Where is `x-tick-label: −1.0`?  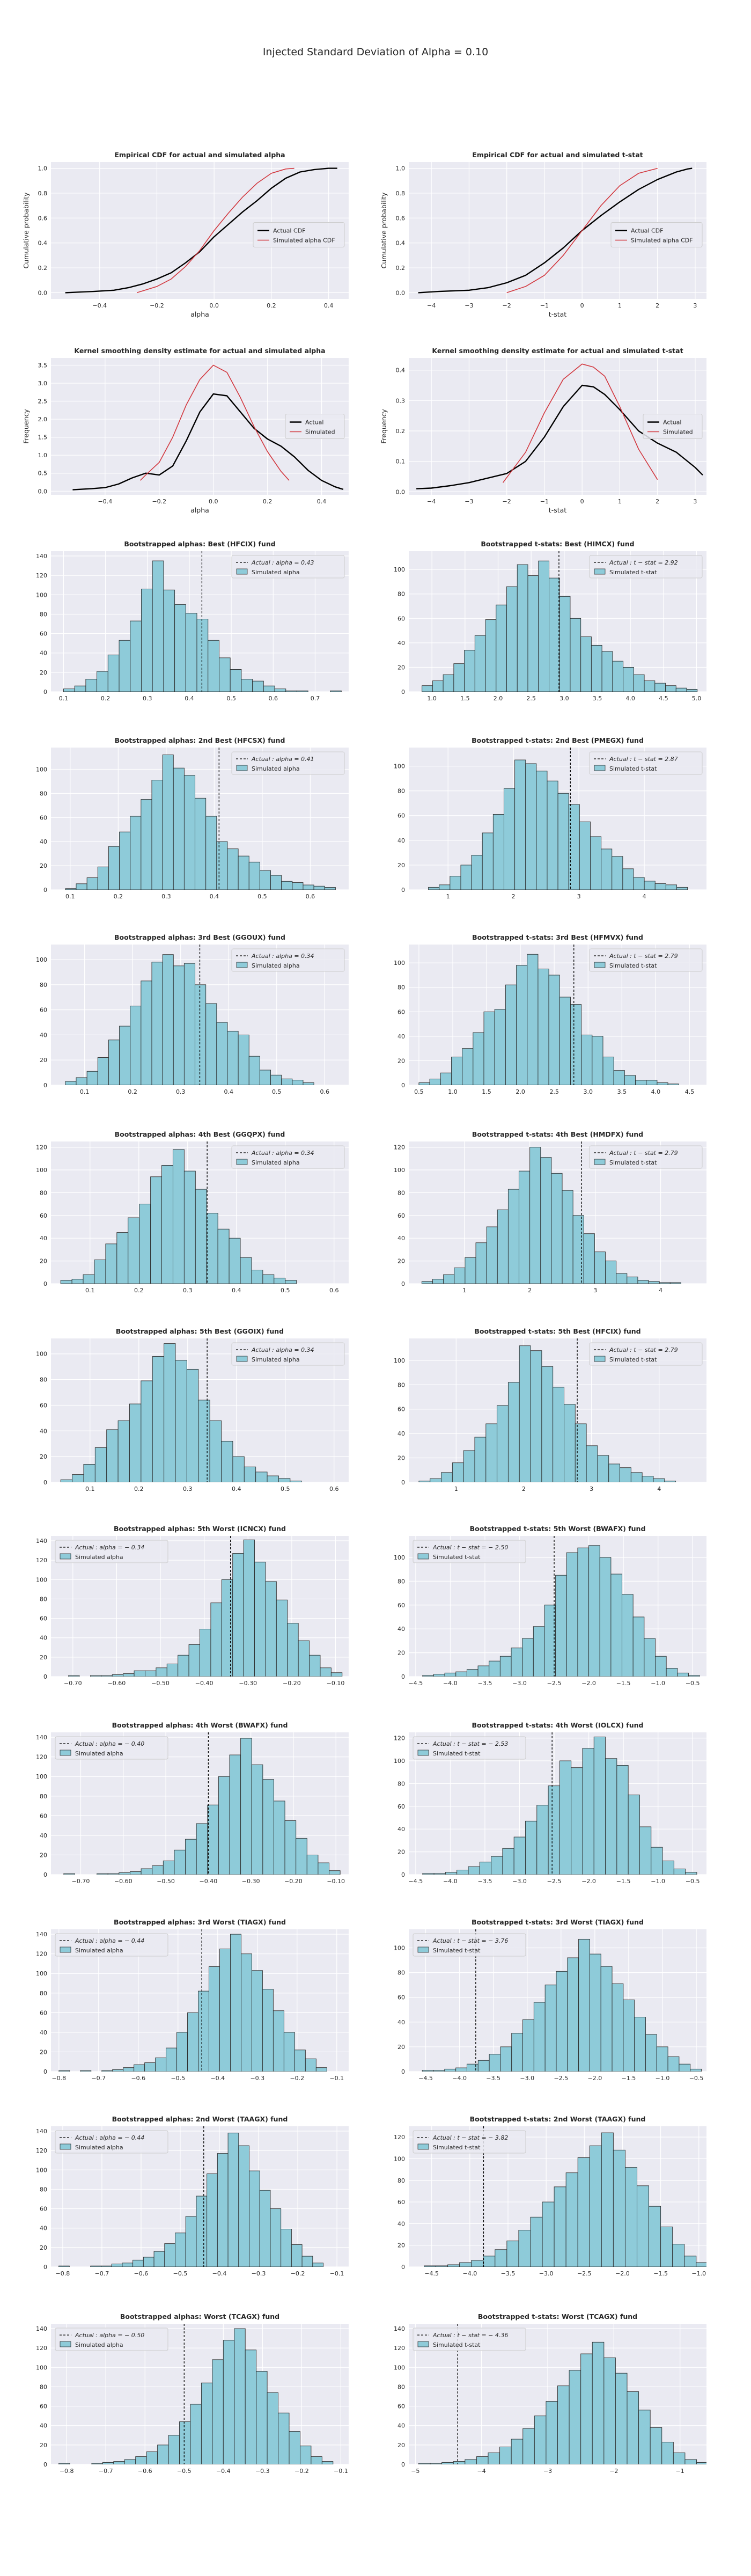
x-tick-label: −1.0 is located at coordinates (699, 2273).